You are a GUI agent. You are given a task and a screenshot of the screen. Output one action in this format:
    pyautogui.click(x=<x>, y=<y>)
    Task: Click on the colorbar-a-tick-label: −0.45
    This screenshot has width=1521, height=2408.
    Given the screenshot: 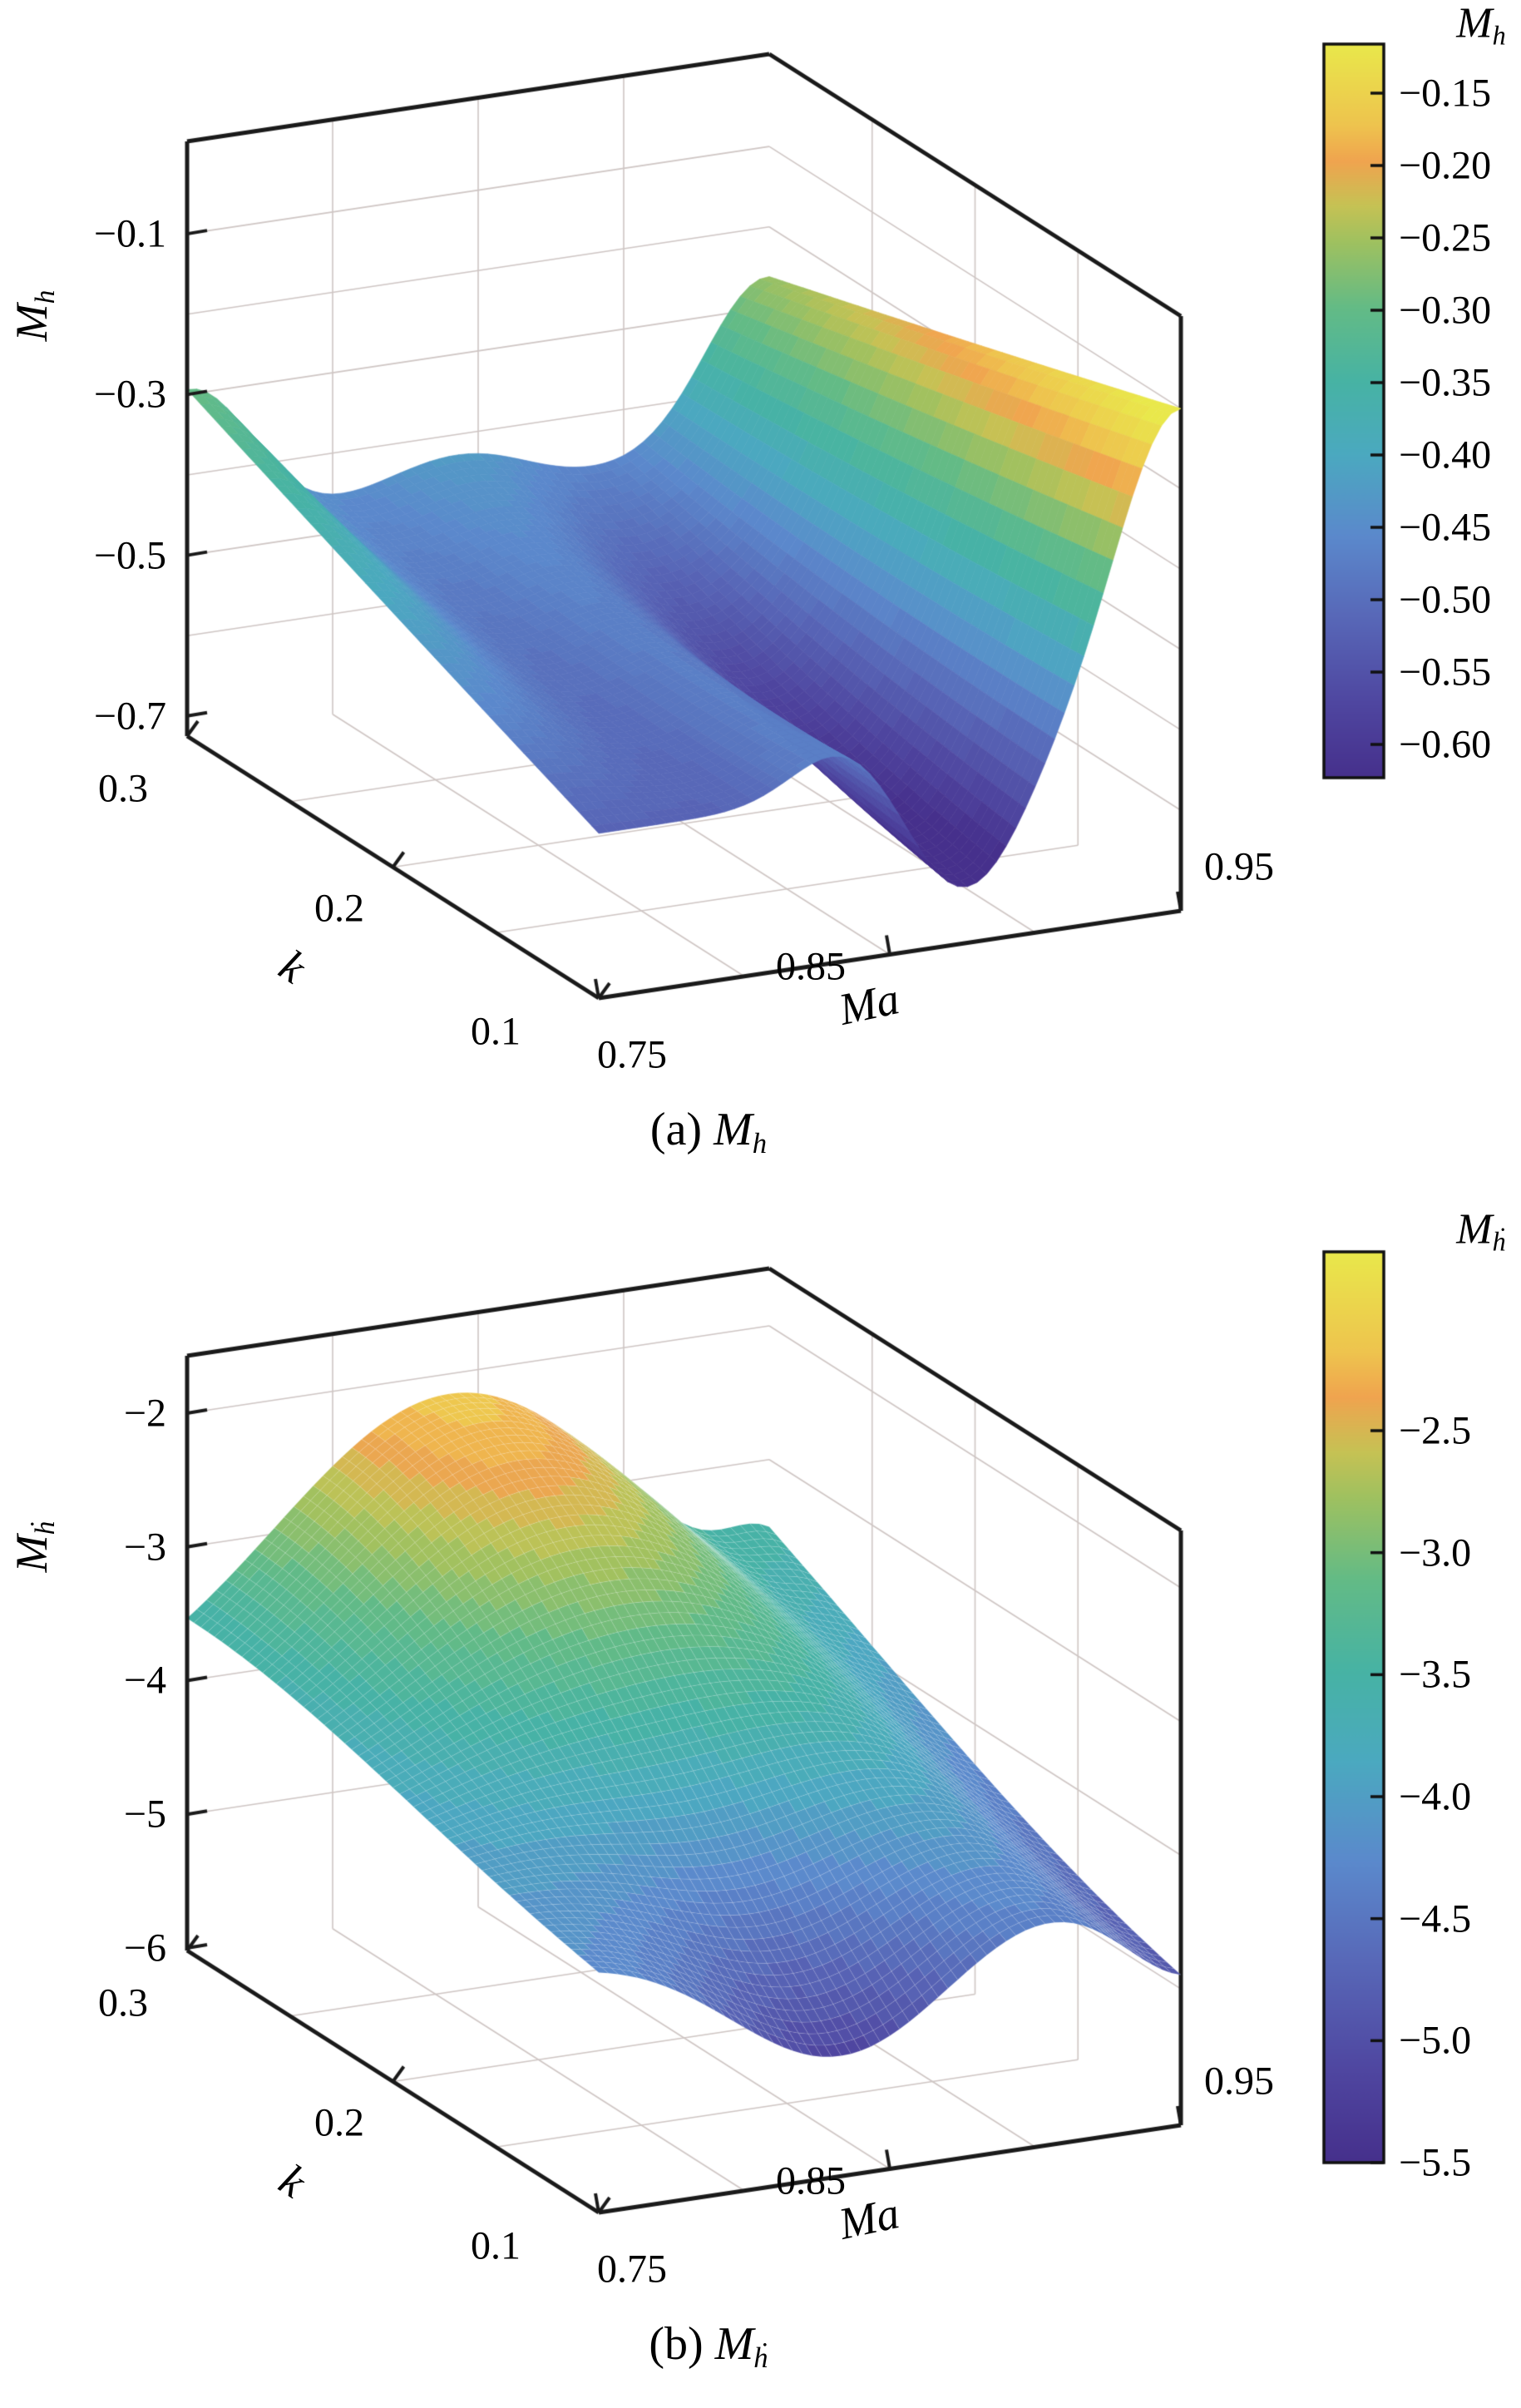 What is the action you would take?
    pyautogui.click(x=1445, y=527)
    